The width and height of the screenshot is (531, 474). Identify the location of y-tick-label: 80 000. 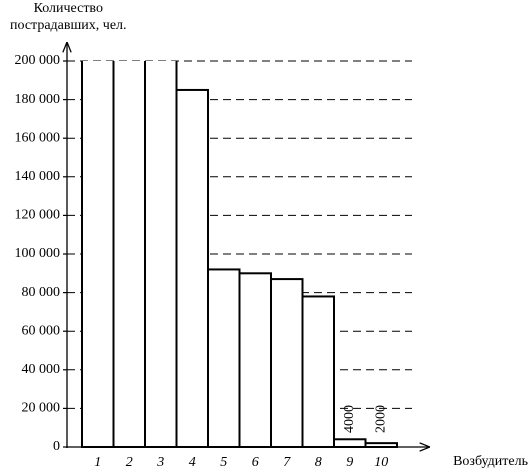
(41, 292).